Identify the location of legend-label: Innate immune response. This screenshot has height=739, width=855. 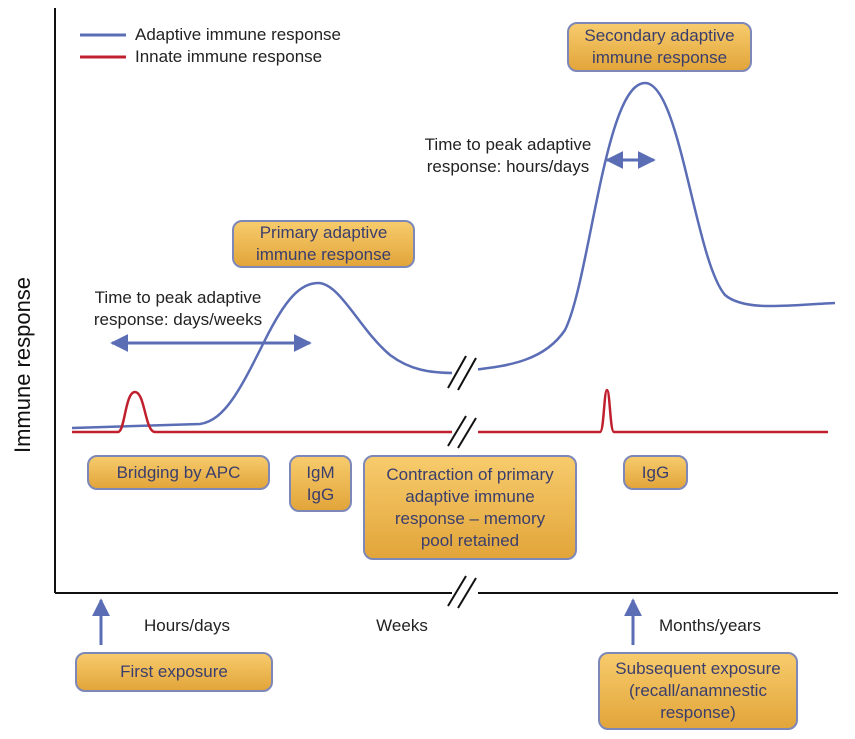
(229, 56).